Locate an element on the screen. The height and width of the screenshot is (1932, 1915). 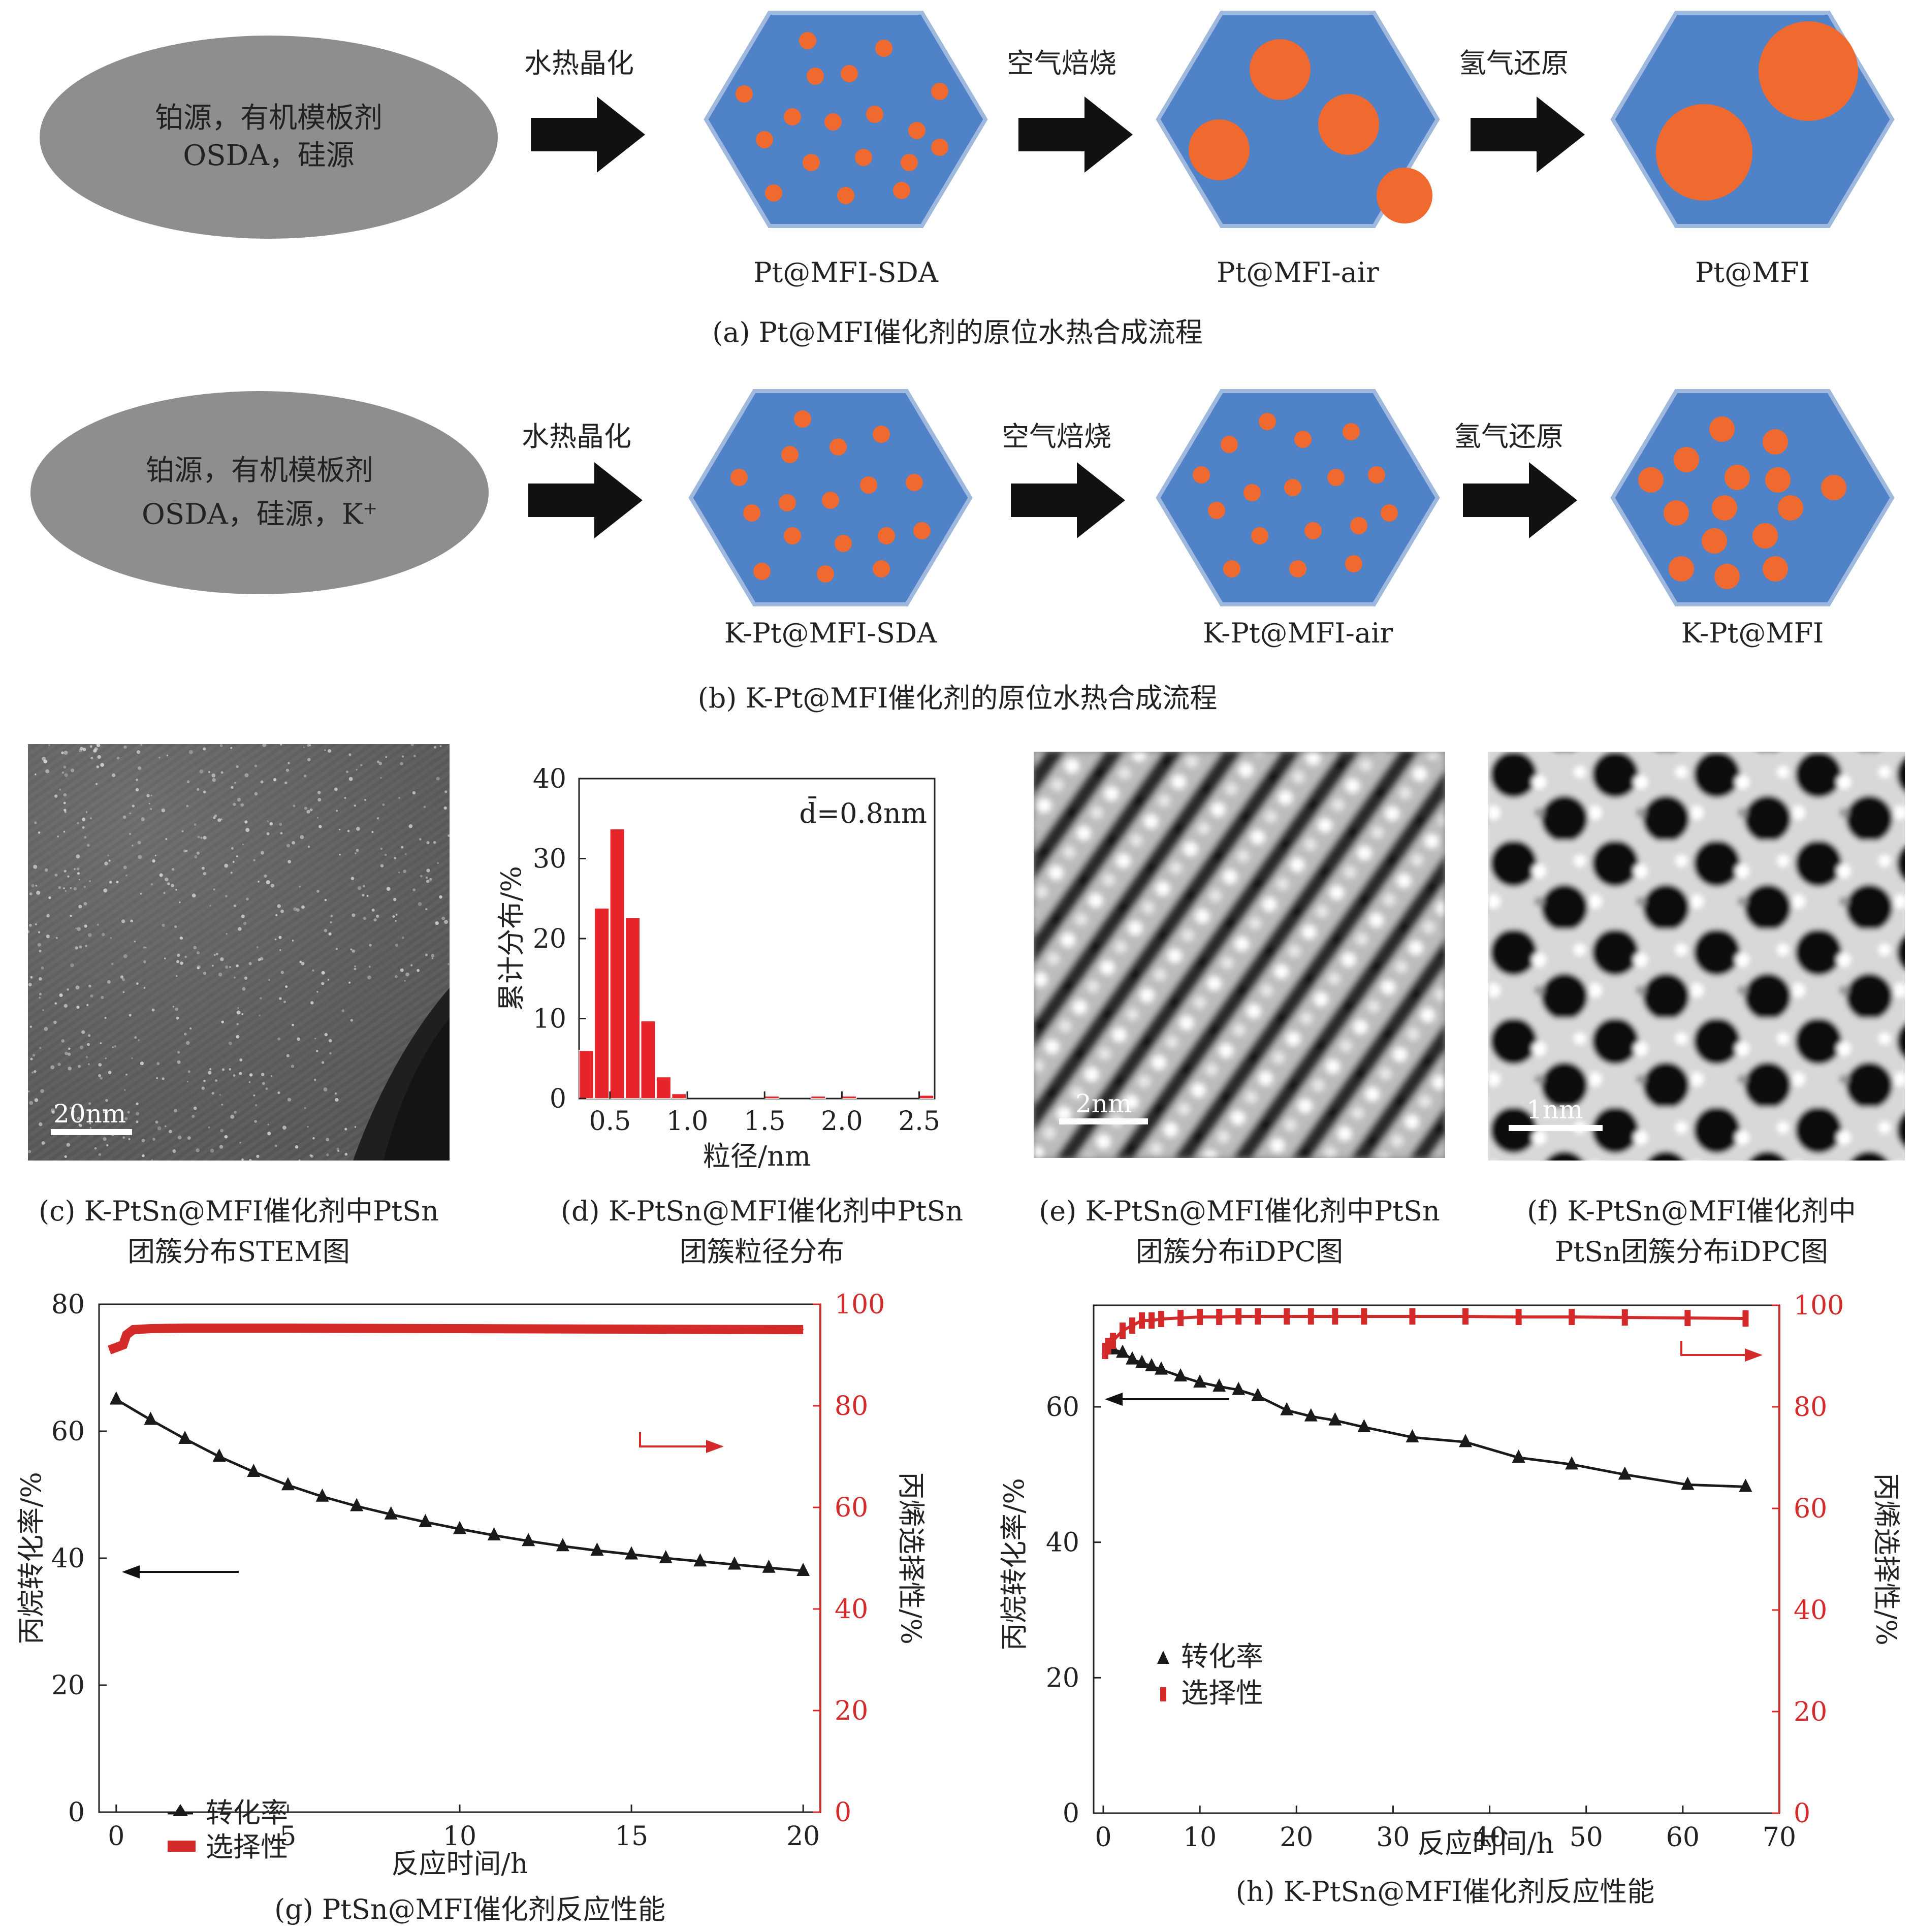
chart-h-y2label: 丙烯选择性/% is located at coordinates (1886, 1559).